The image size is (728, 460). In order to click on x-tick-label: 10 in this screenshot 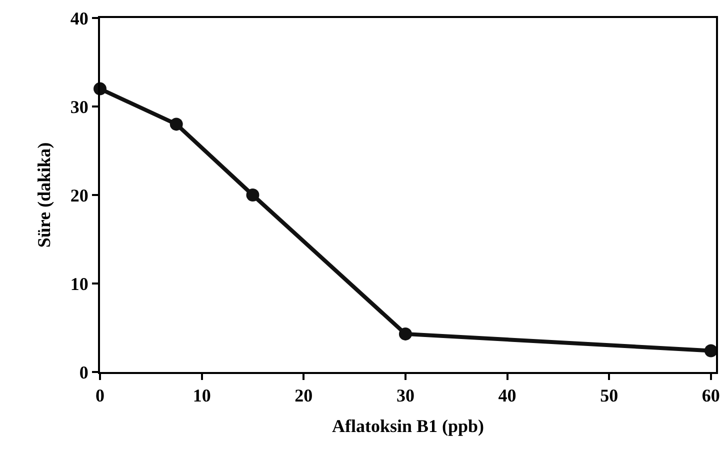, I will do `click(201, 396)`.